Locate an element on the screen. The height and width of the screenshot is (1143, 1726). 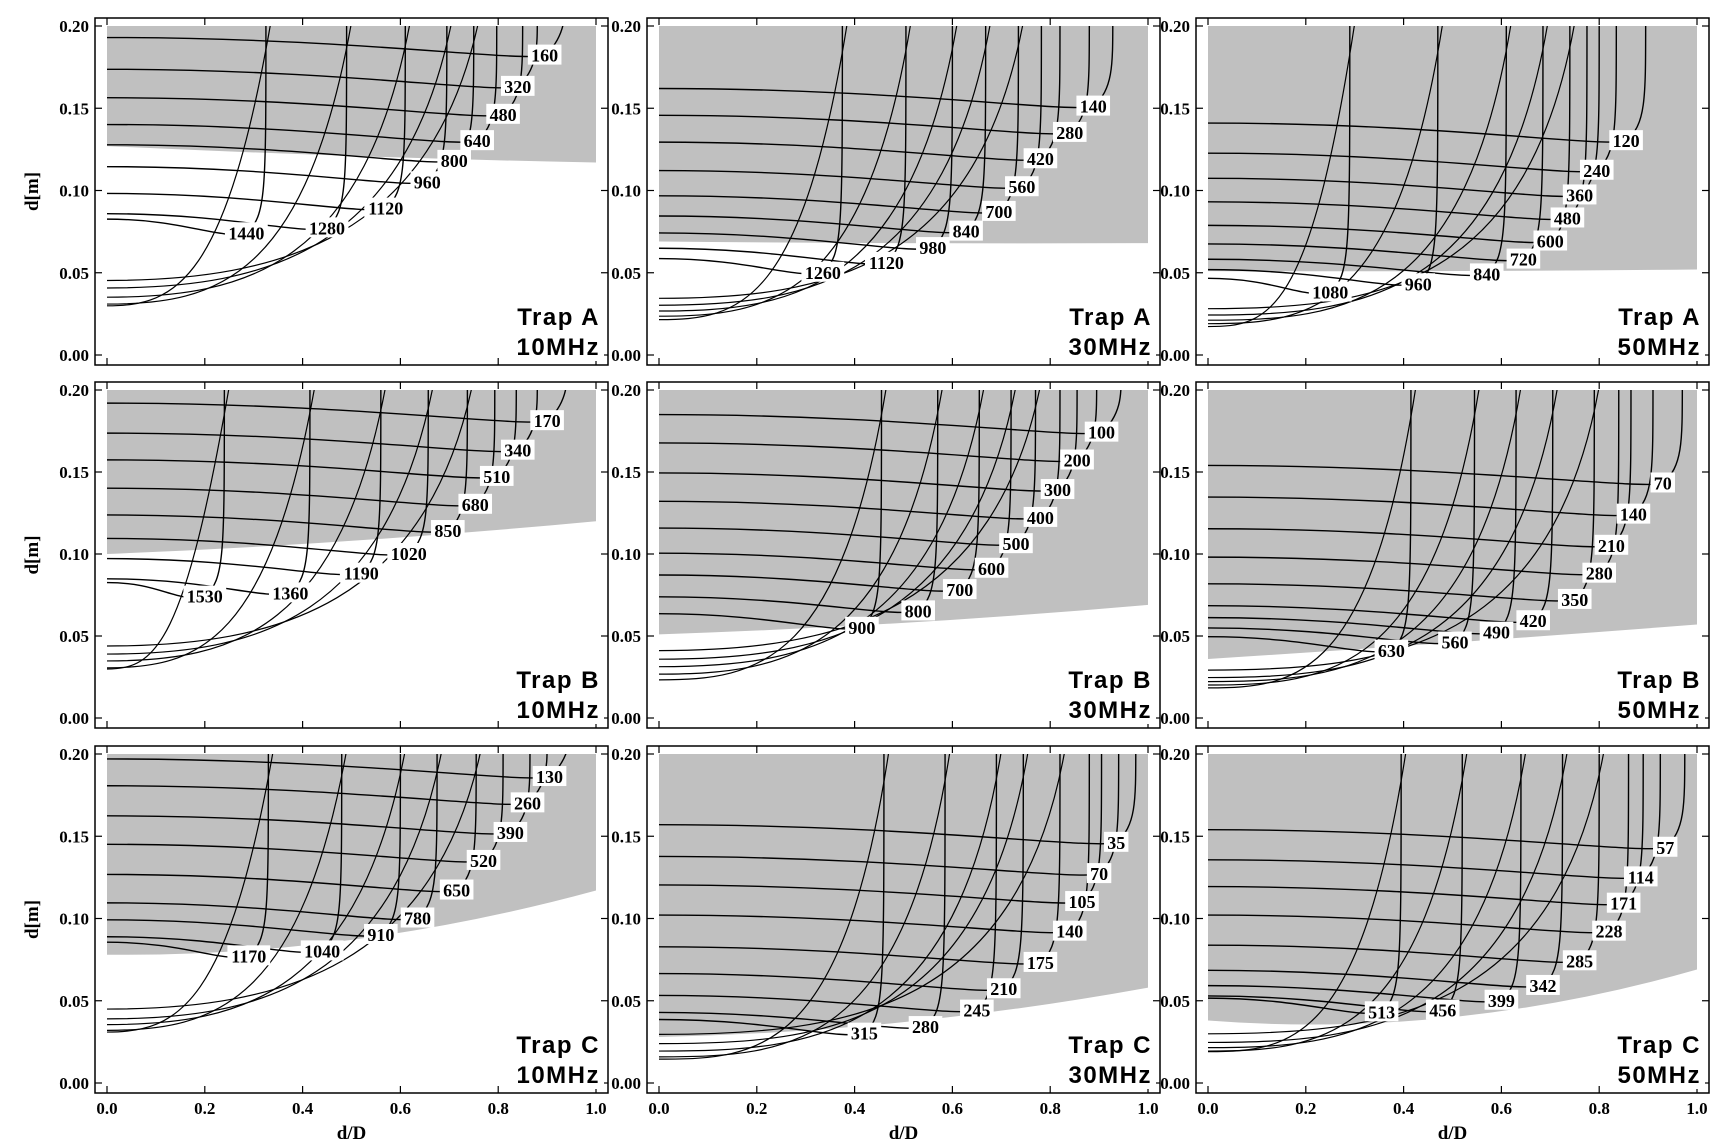
contour-label-720: 720 is located at coordinates (1523, 259).